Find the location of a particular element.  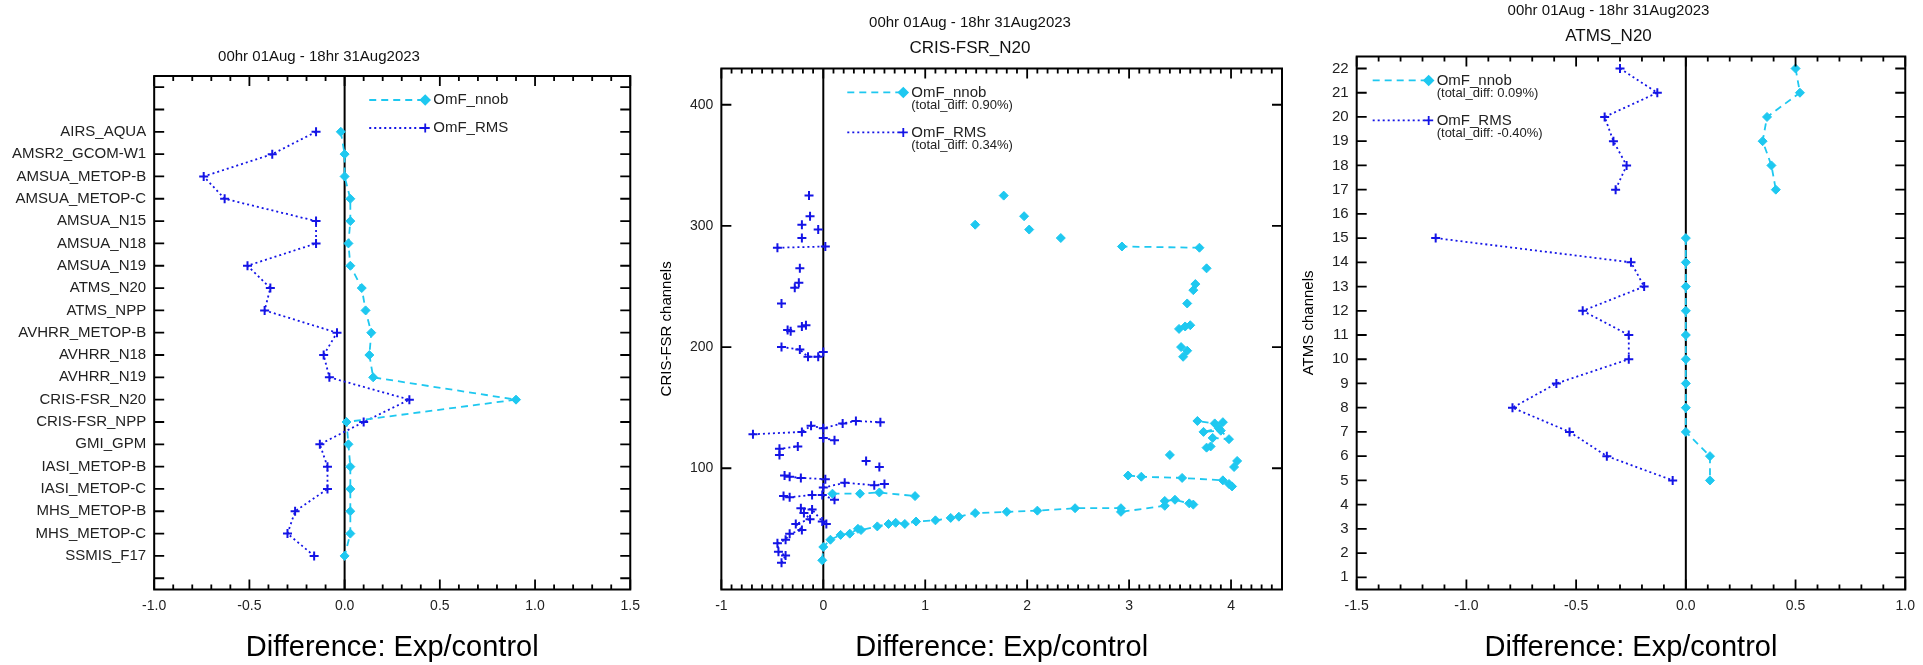

y-tick-label: 19 is located at coordinates (1340, 140).